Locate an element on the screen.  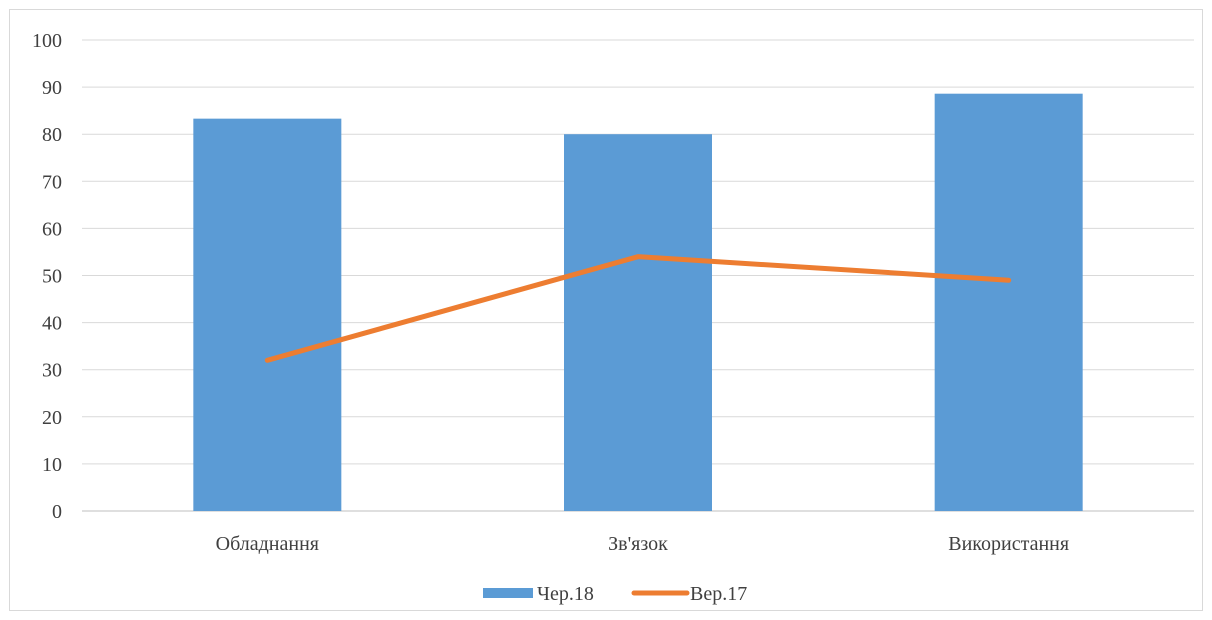
y-tick-label: 0 is located at coordinates (57, 512).